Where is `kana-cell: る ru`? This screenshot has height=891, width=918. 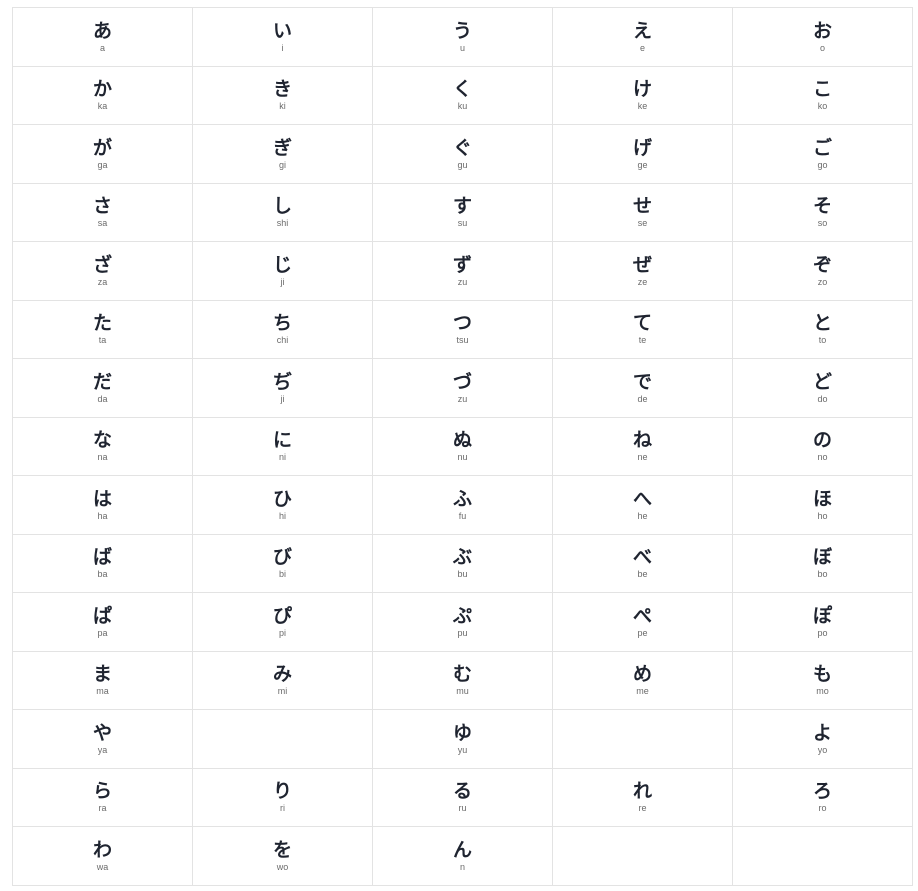
kana-cell: る ru is located at coordinates (462, 797).